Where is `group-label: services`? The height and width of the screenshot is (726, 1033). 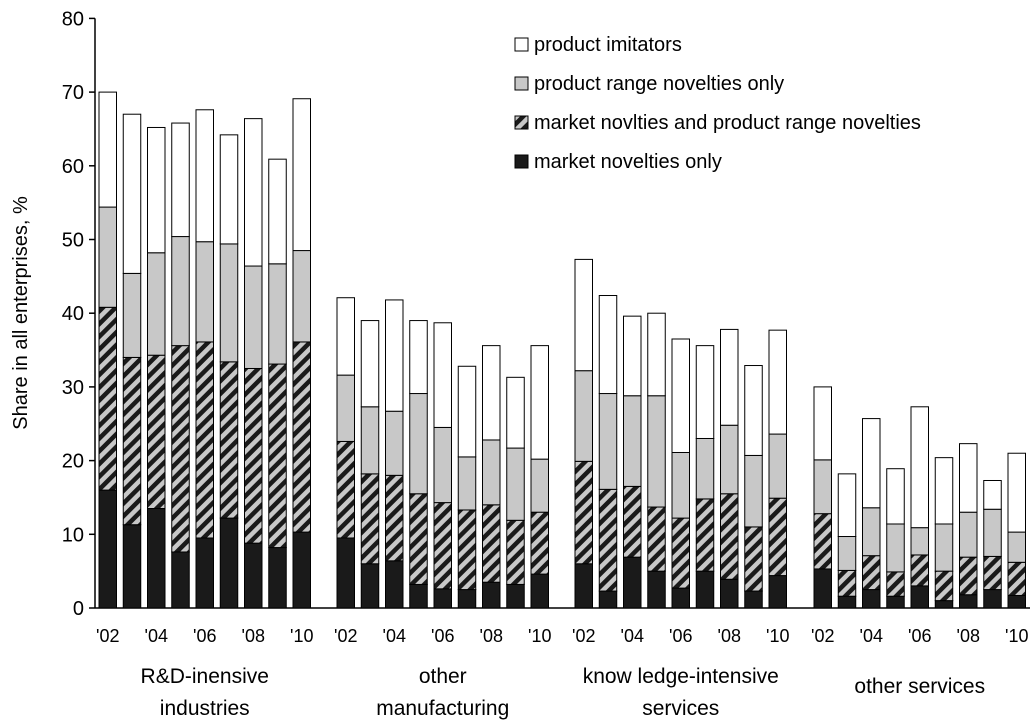
group-label: services is located at coordinates (680, 708).